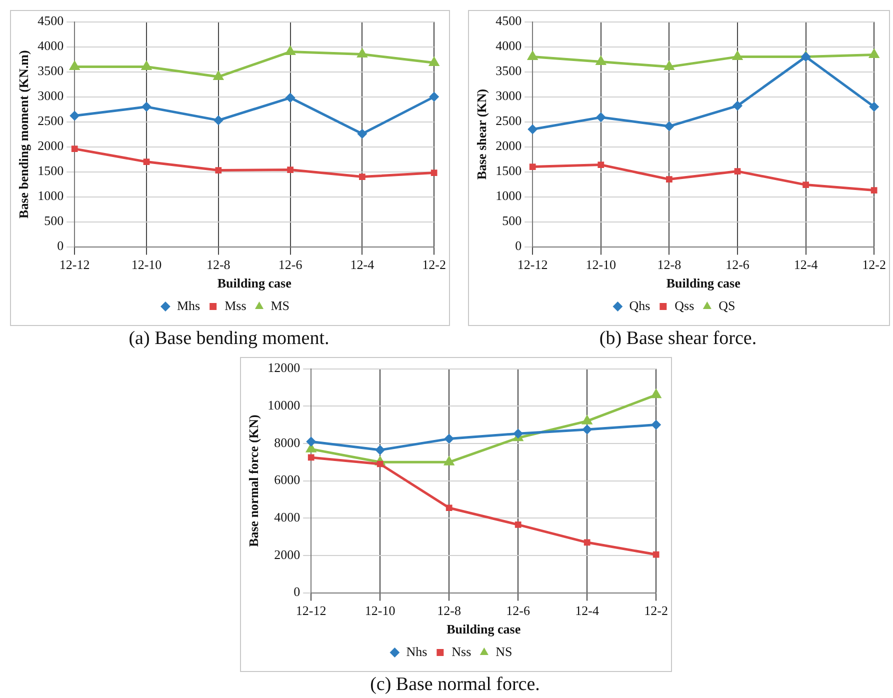 Image resolution: width=893 pixels, height=698 pixels. Describe the element at coordinates (462, 651) in the screenshot. I see `legend-label: Nss` at that location.